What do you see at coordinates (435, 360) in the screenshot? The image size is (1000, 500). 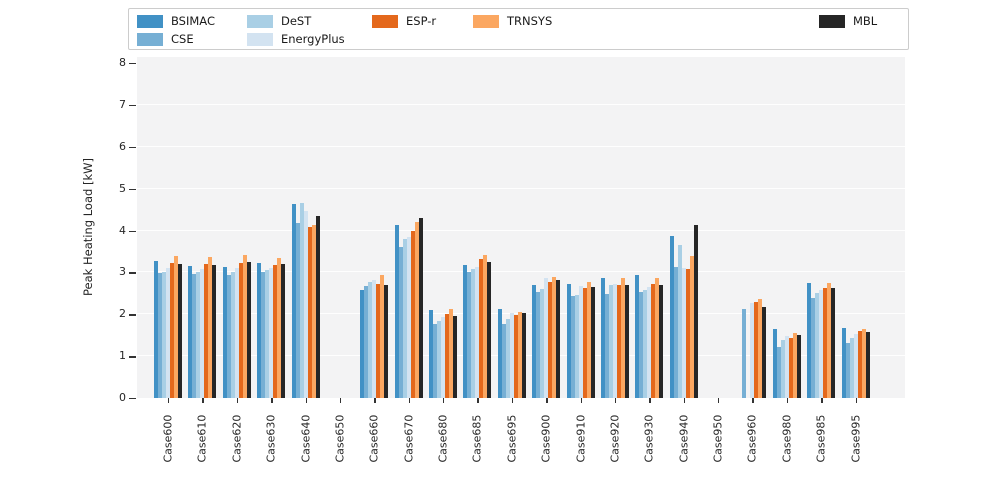 I see `bar-CSE-Case680` at bounding box center [435, 360].